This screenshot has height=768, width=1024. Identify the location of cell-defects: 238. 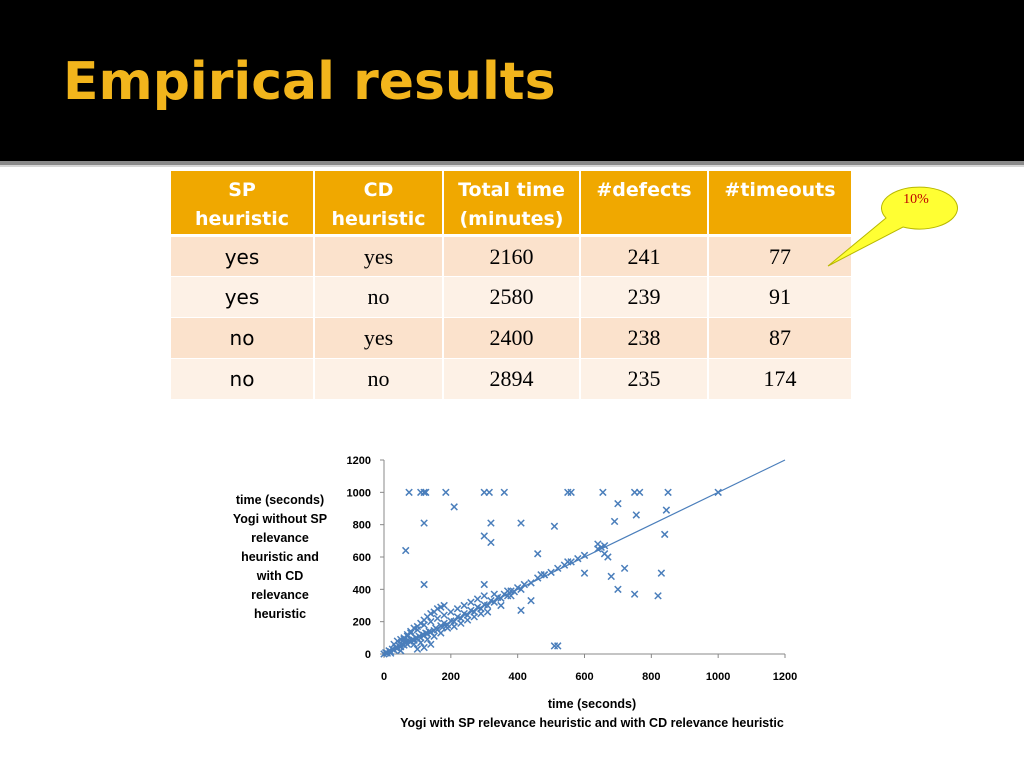
(644, 338).